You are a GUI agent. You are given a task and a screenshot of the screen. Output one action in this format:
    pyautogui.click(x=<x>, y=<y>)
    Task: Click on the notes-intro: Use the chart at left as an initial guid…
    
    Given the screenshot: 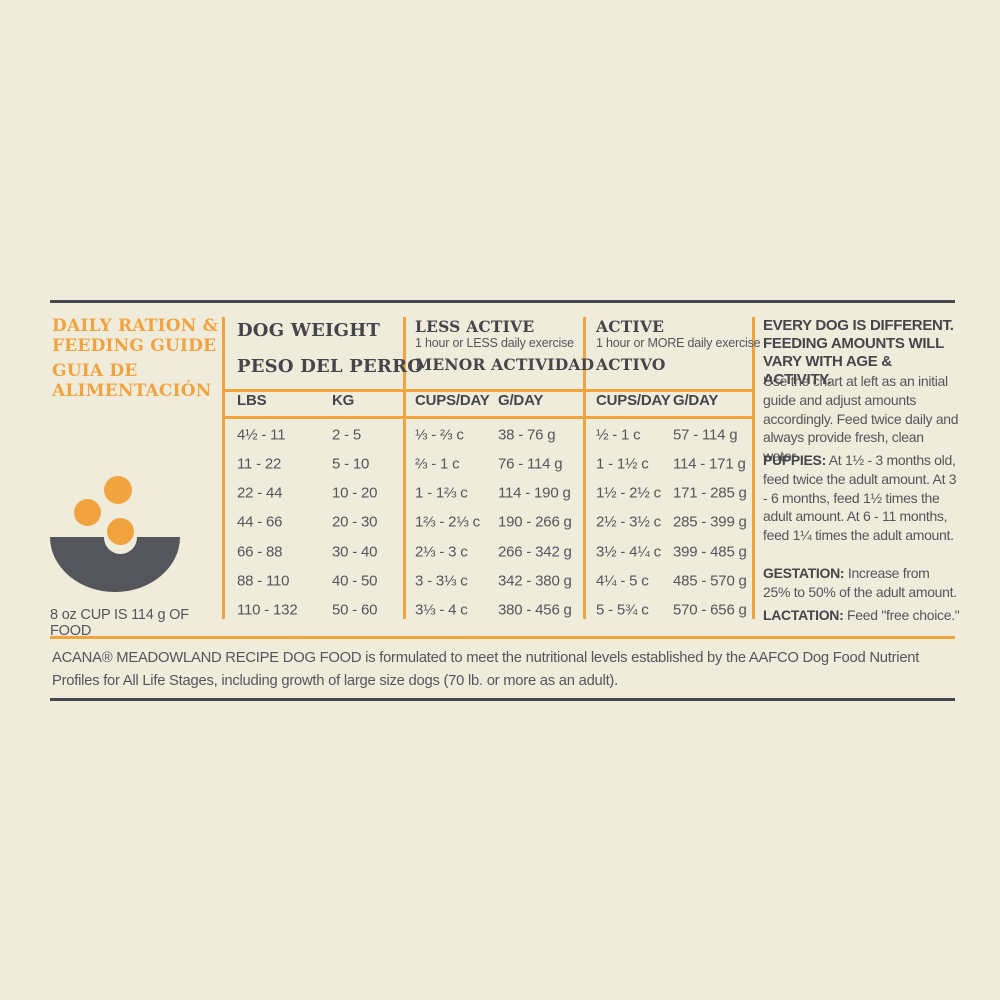 What is the action you would take?
    pyautogui.click(x=861, y=419)
    